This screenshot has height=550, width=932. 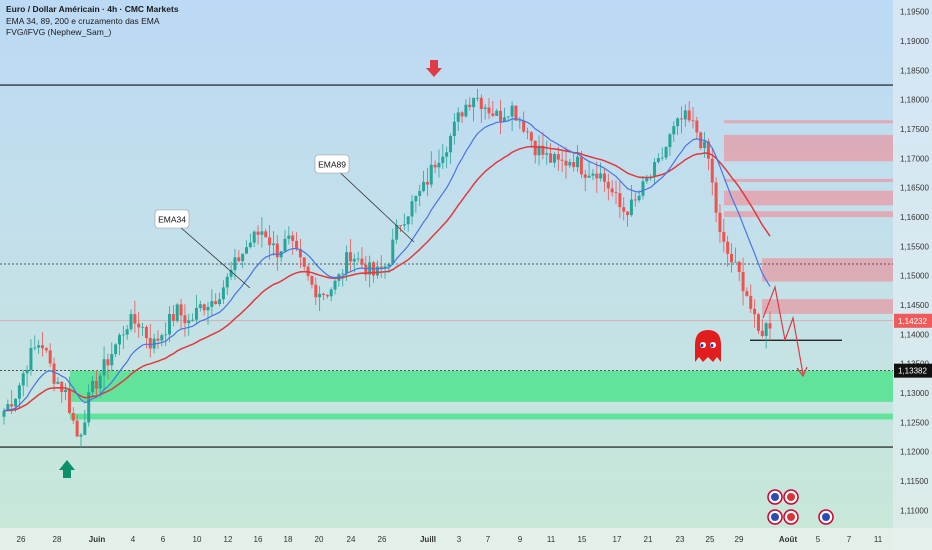 I want to click on time-axis-tick: 12, so click(x=228, y=539).